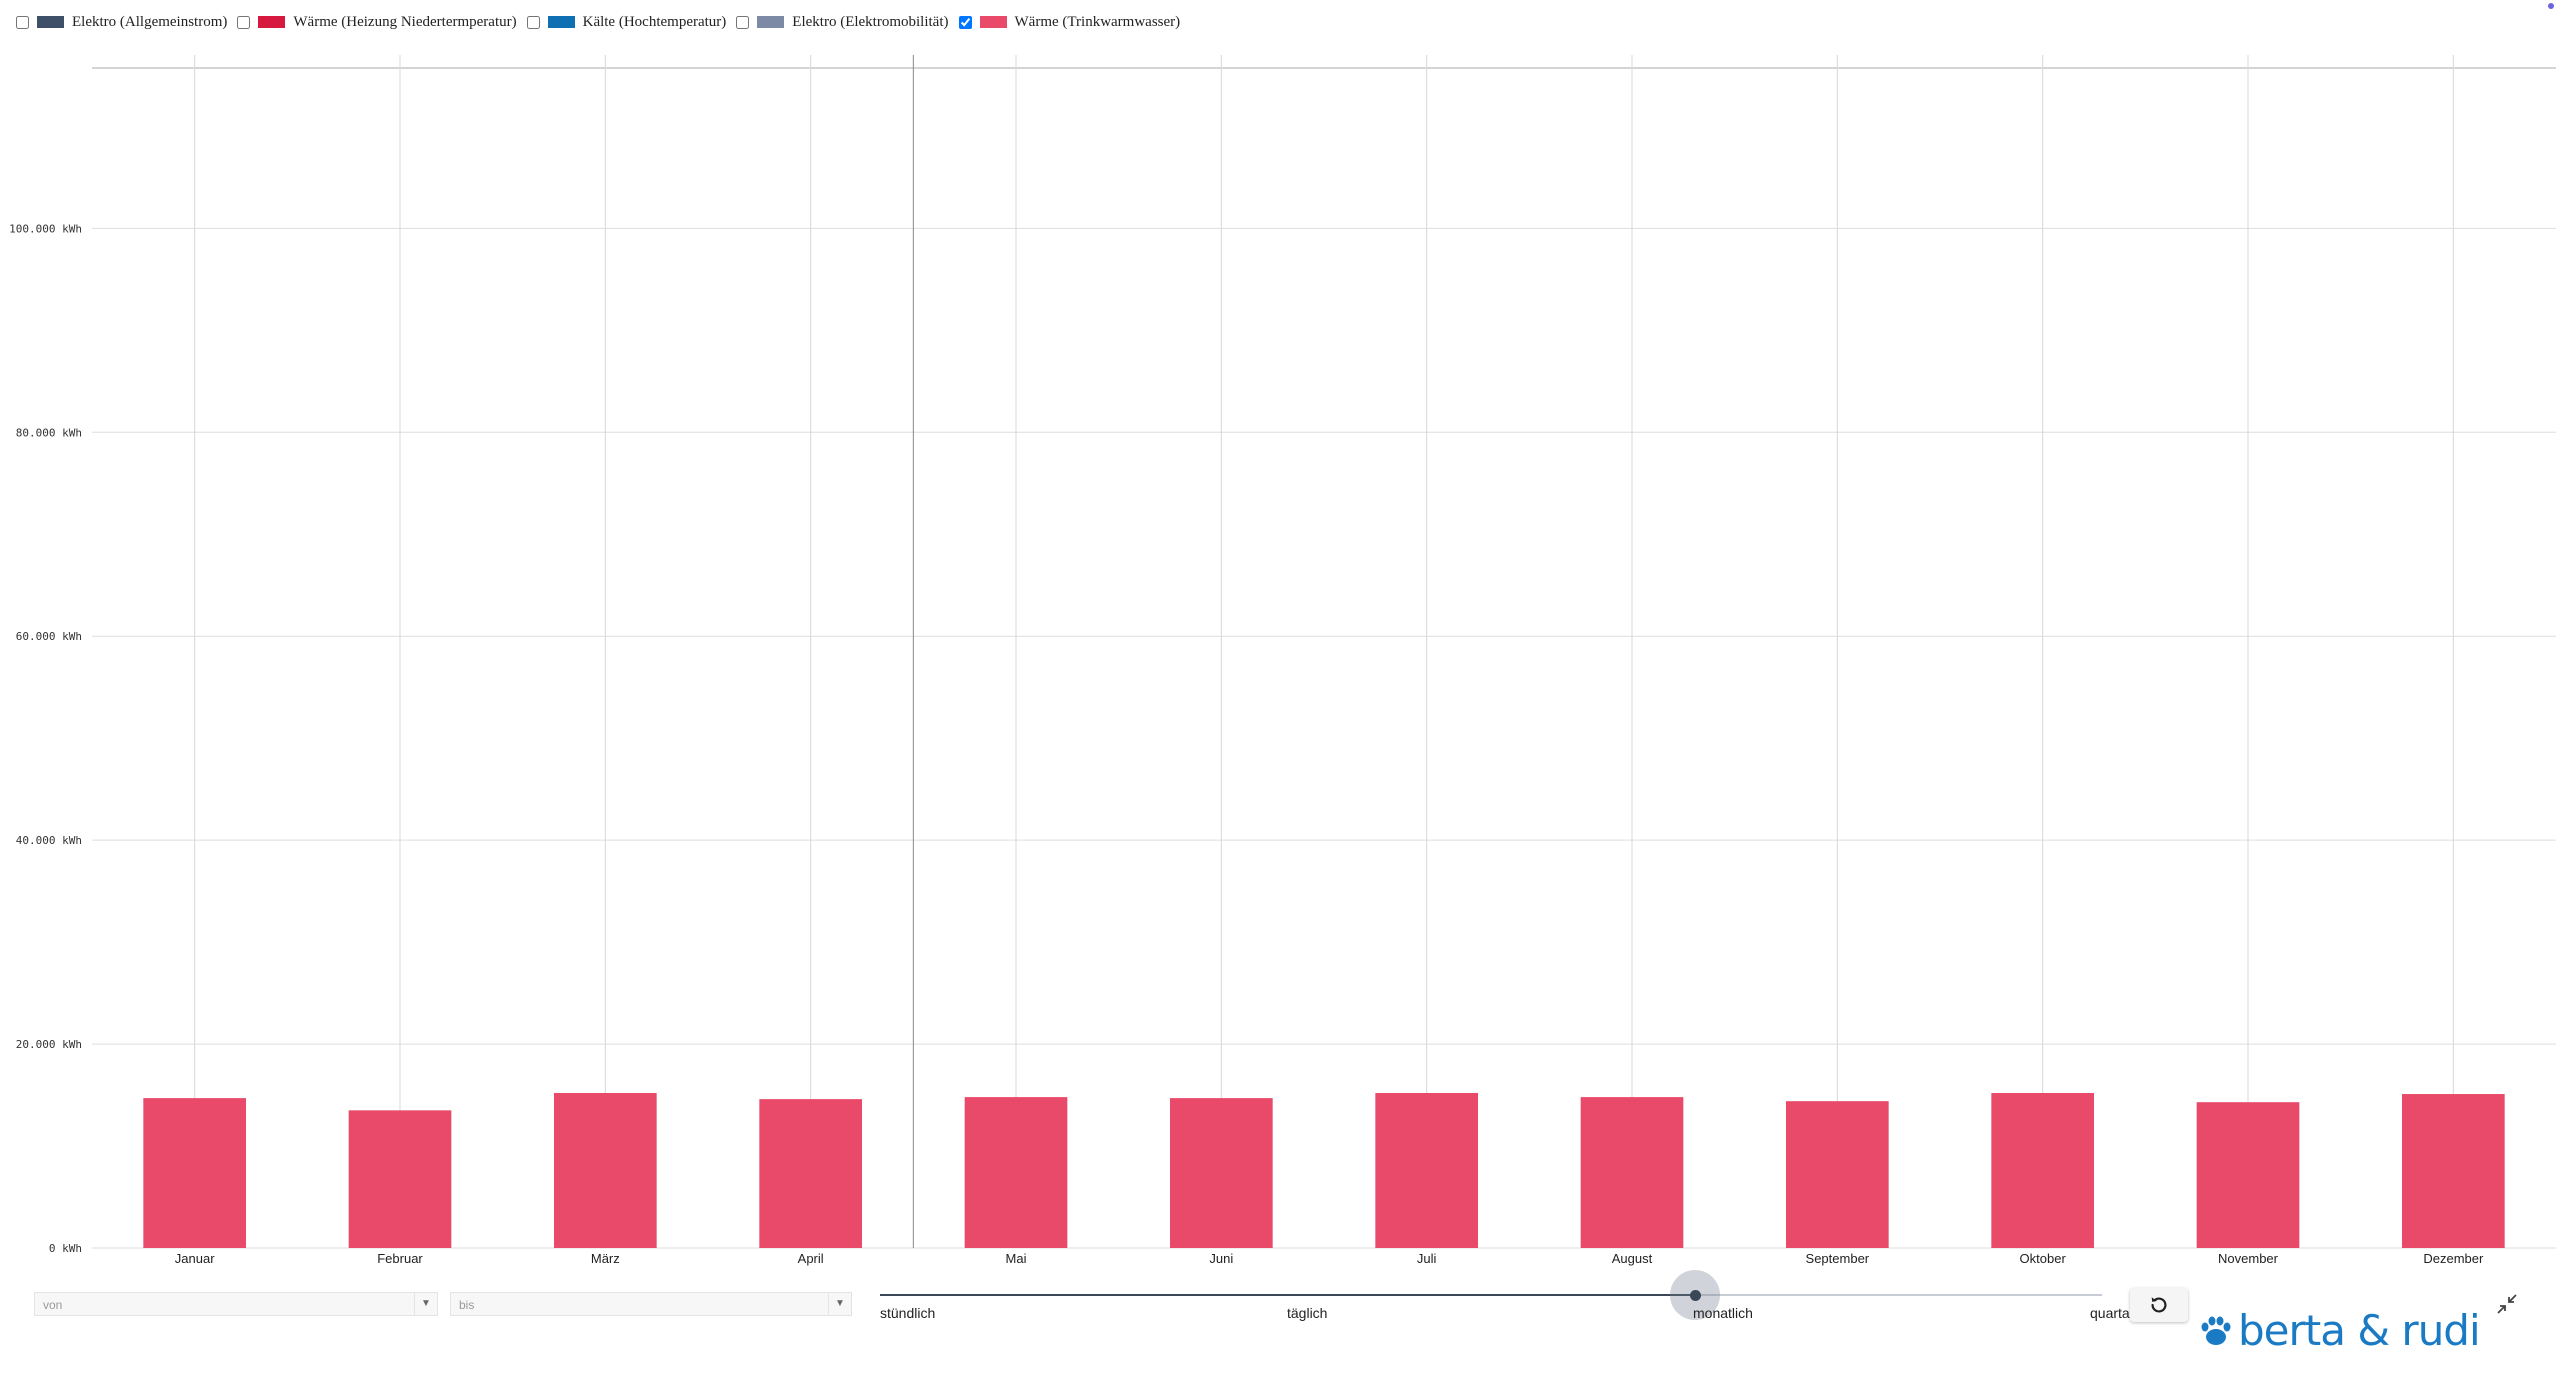 Image resolution: width=2560 pixels, height=1389 pixels. Describe the element at coordinates (1016, 1258) in the screenshot. I see `x-tick-label: Mai` at that location.